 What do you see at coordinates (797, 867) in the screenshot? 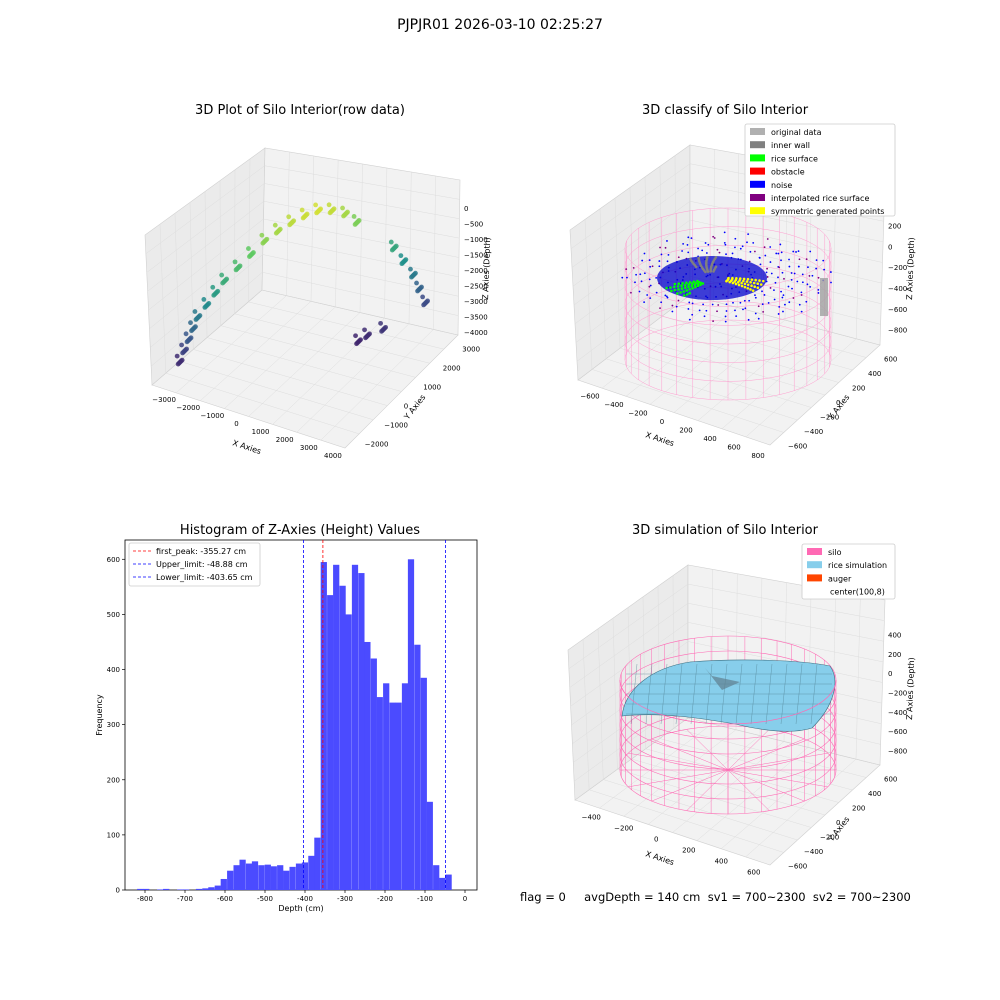
I see `y-tick-label: −600` at bounding box center [797, 867].